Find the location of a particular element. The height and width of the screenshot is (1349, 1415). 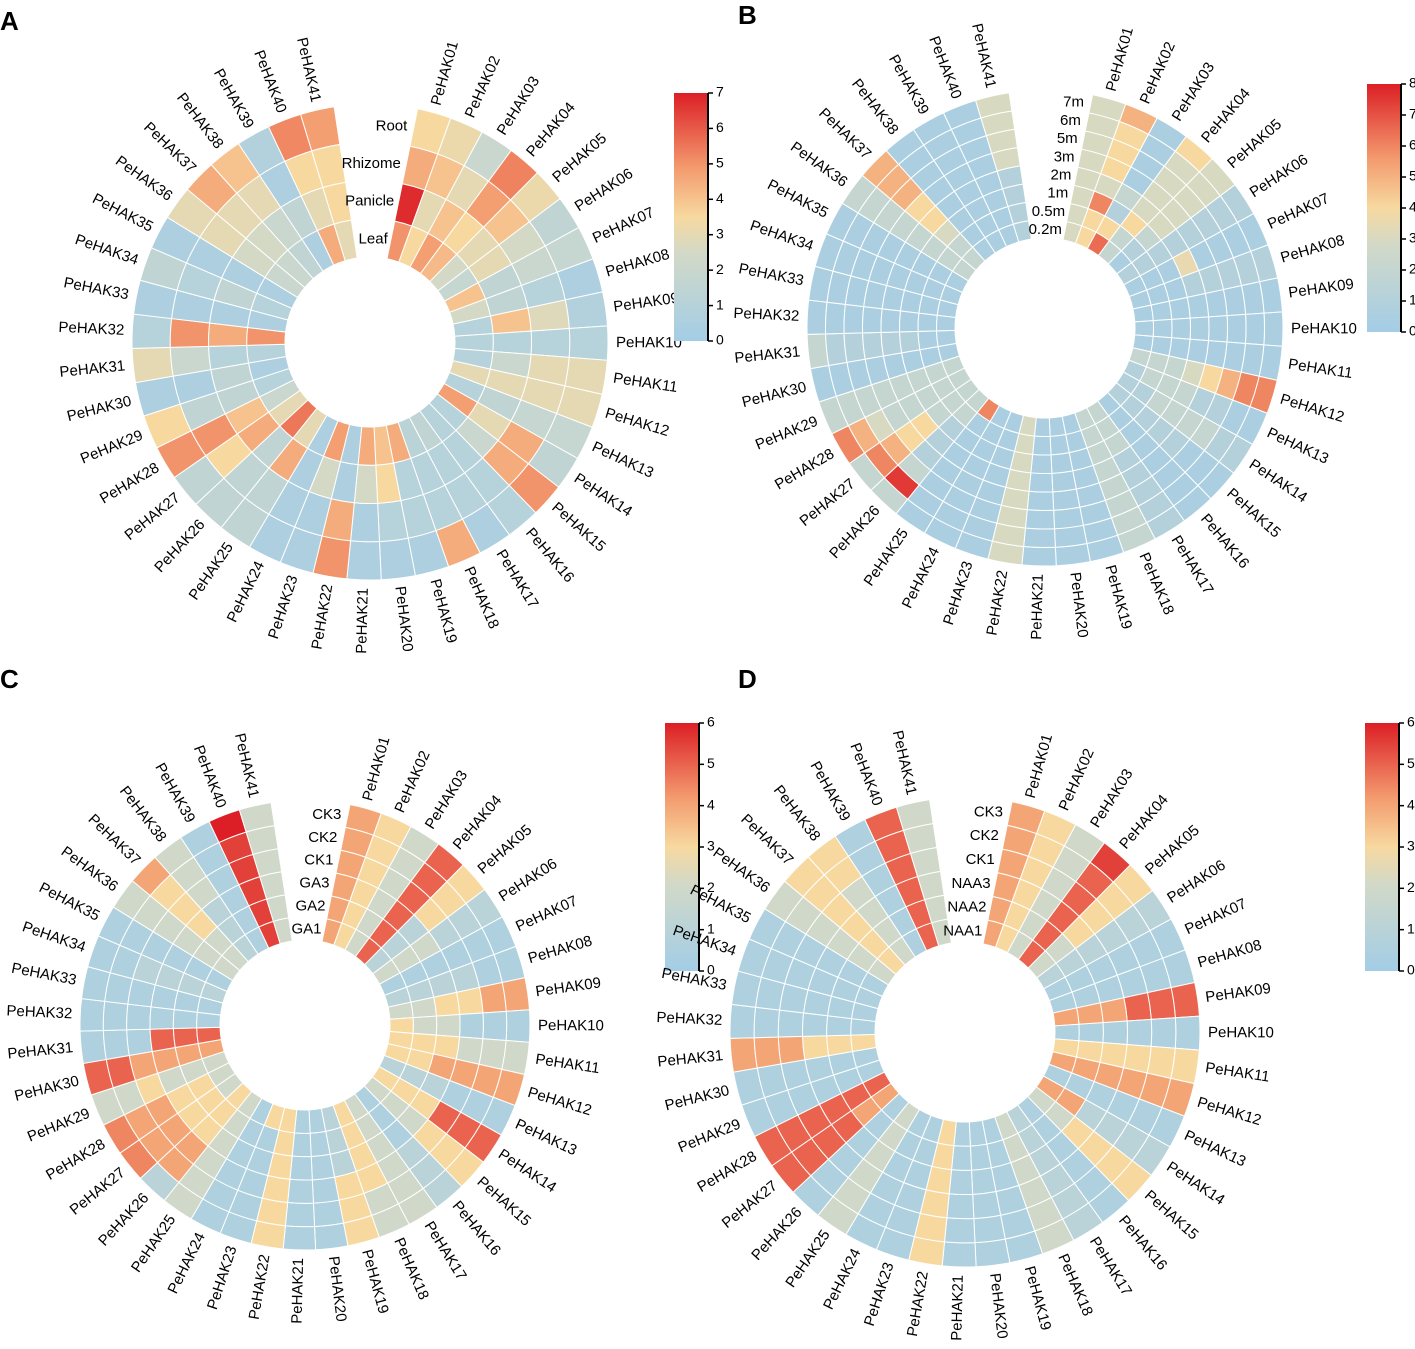

ring-label: CK1 is located at coordinates (318, 860).